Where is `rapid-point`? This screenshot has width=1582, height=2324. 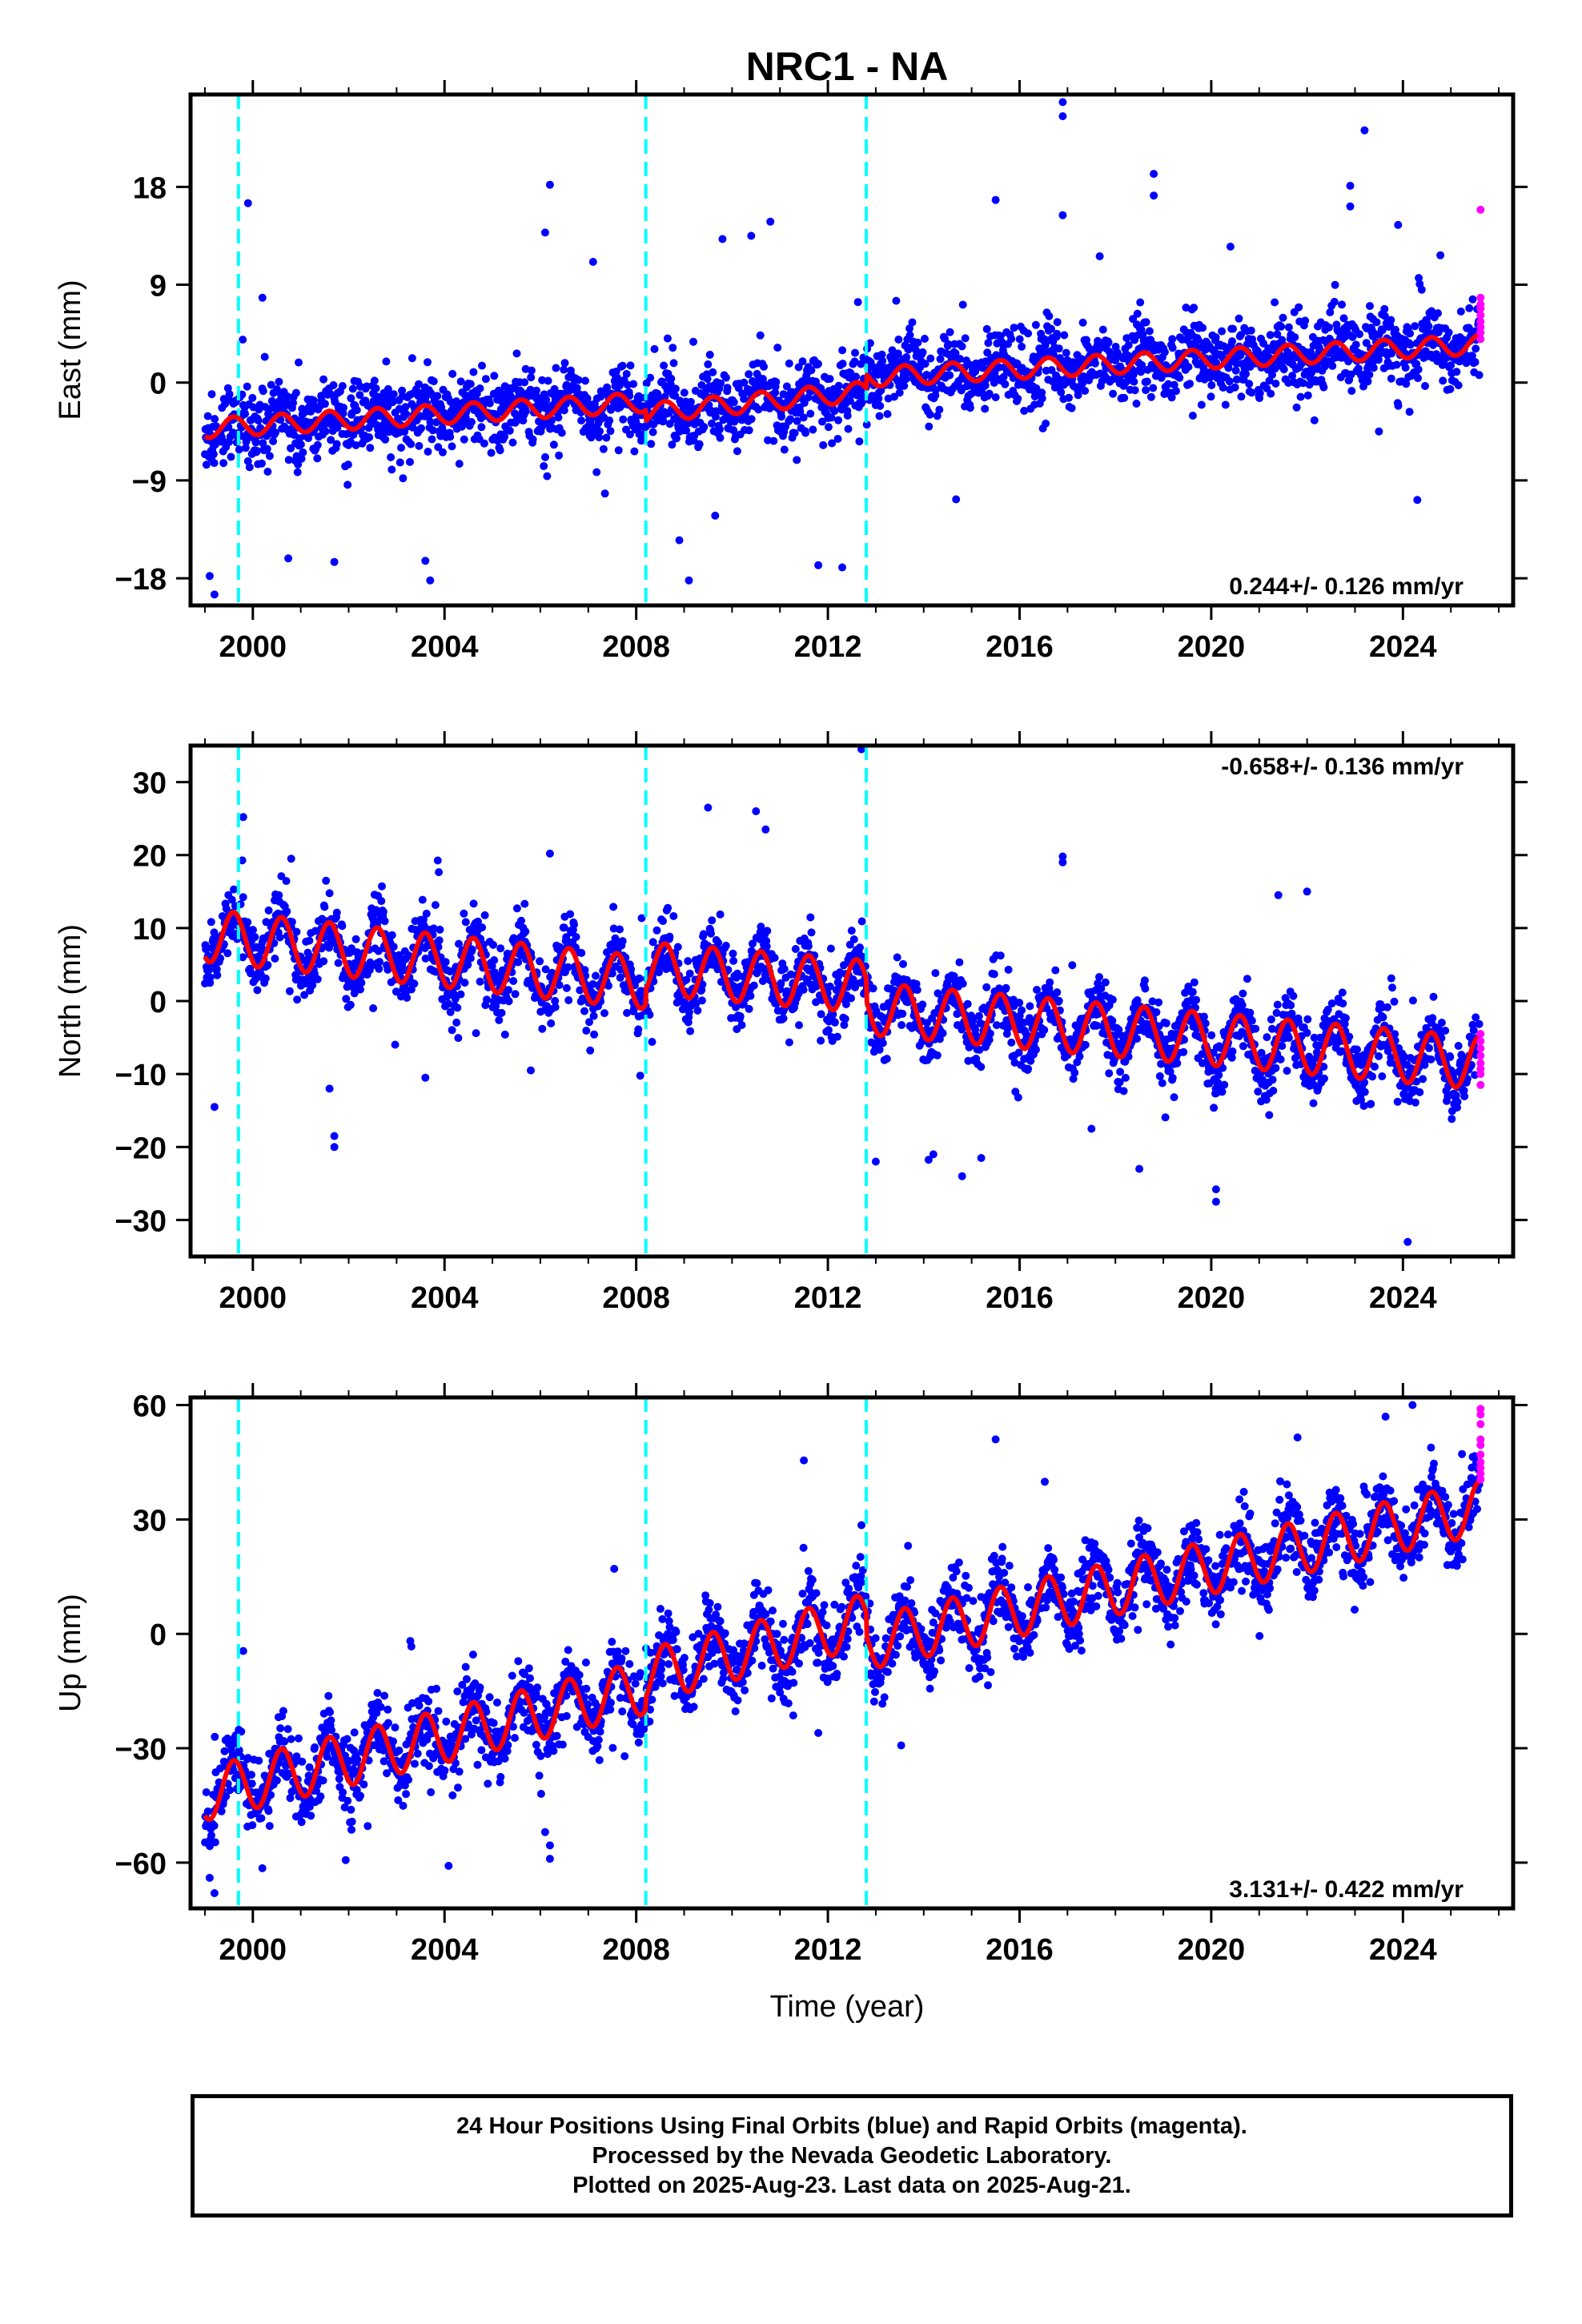 rapid-point is located at coordinates (1480, 209).